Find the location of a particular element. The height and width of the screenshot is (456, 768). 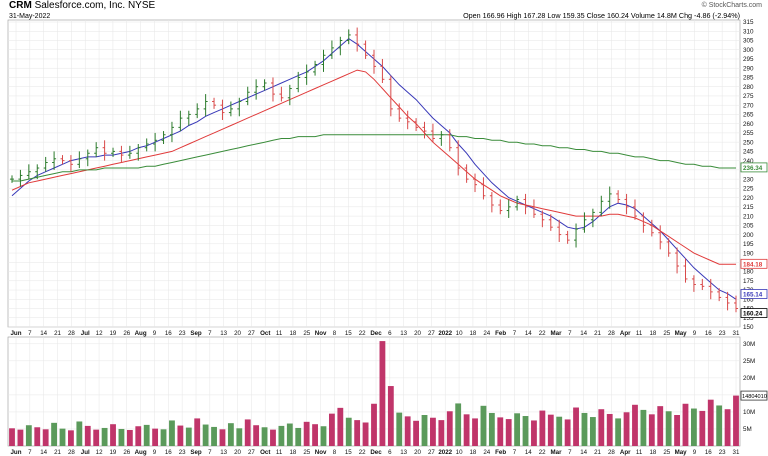

price-tick-label: 285 is located at coordinates (748, 78).